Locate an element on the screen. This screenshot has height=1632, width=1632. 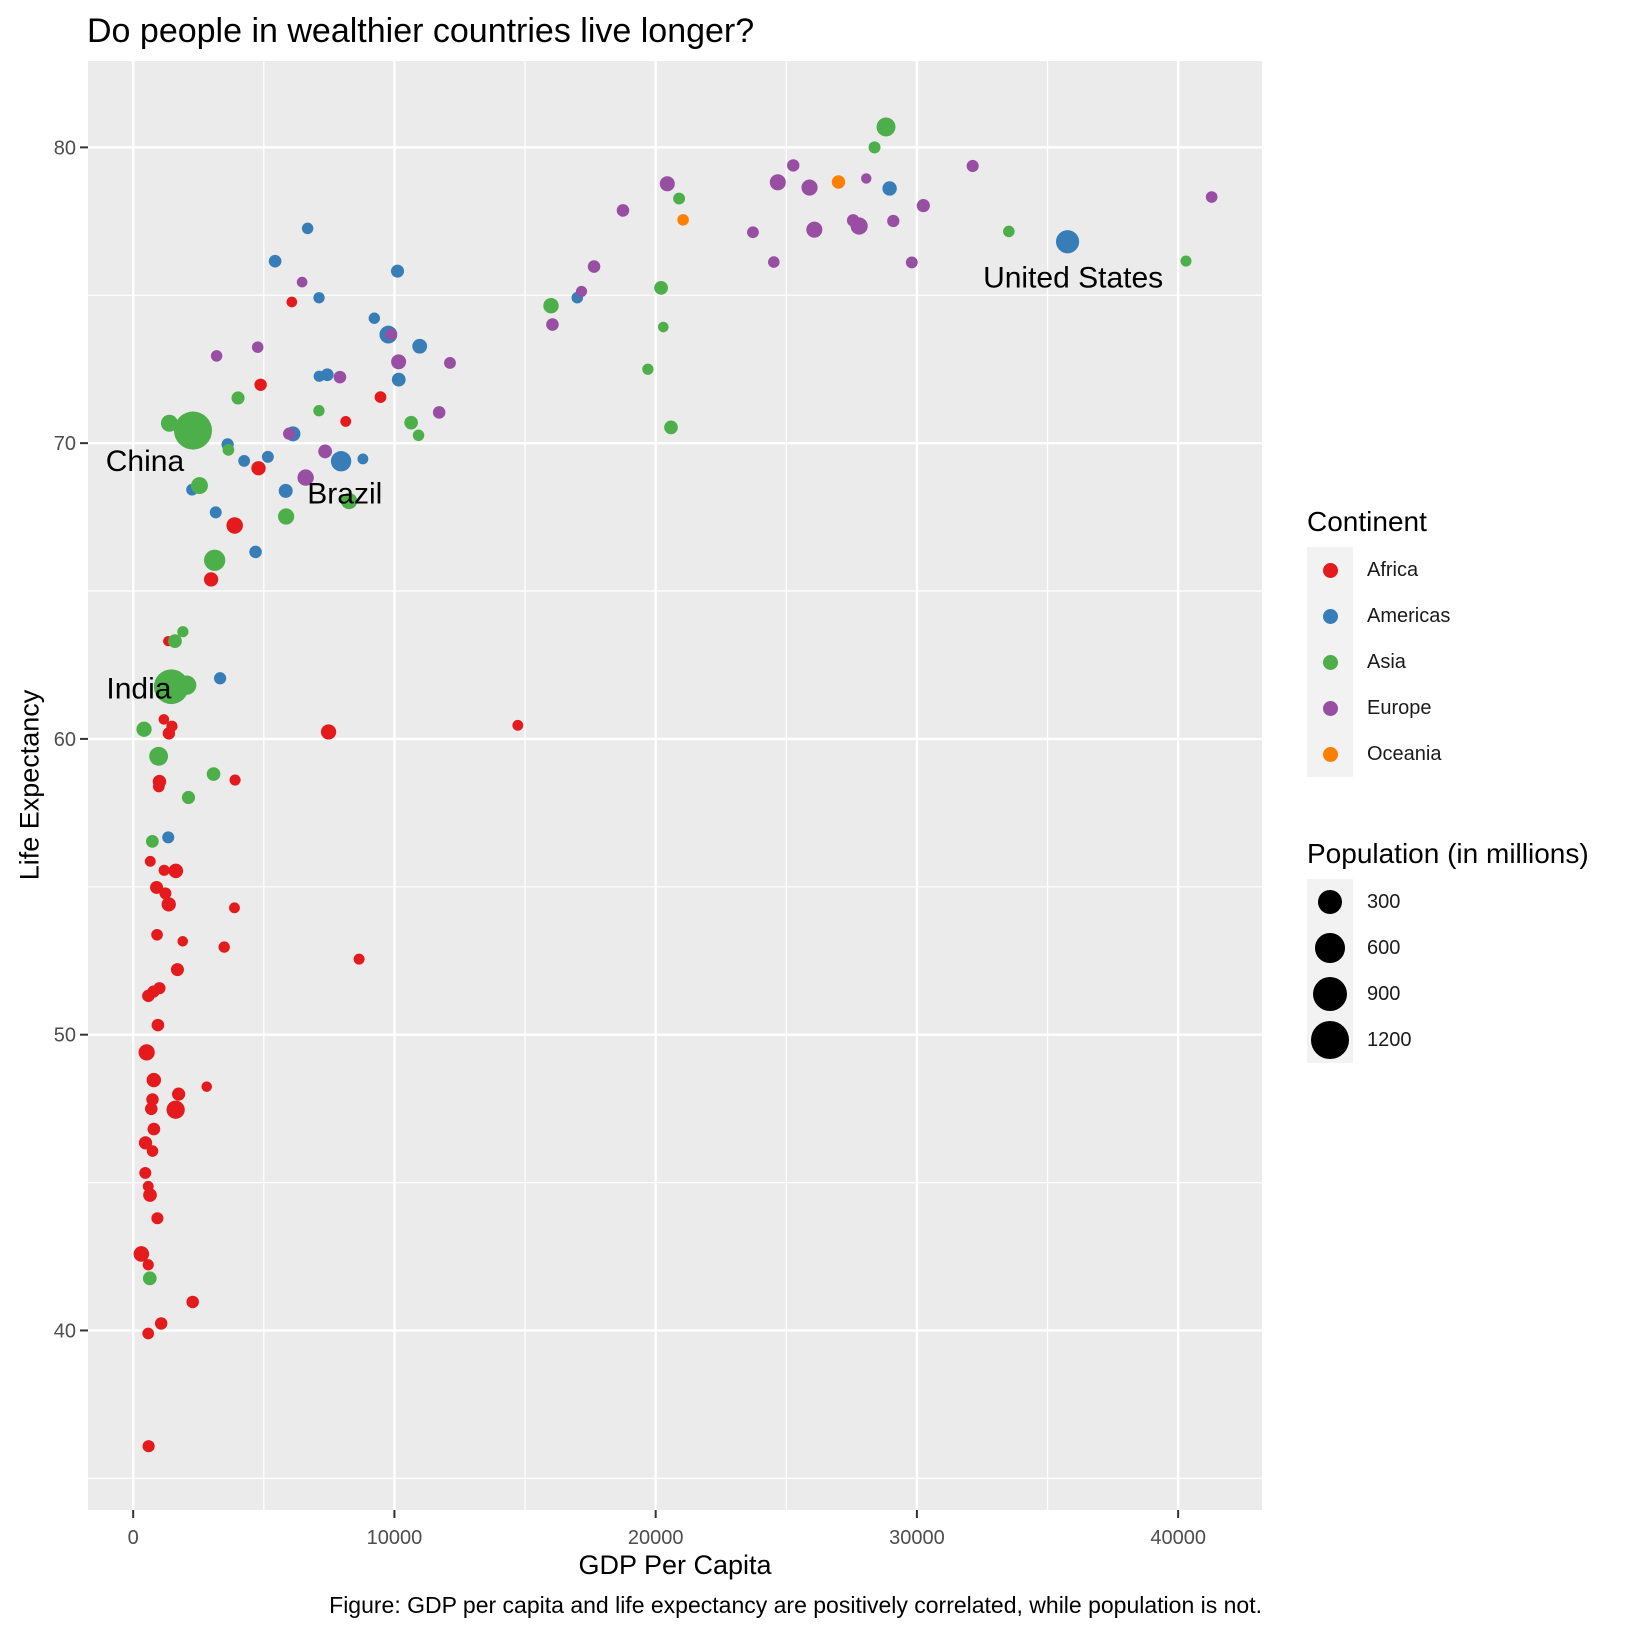
legend-item: Europe is located at coordinates (1378, 708).